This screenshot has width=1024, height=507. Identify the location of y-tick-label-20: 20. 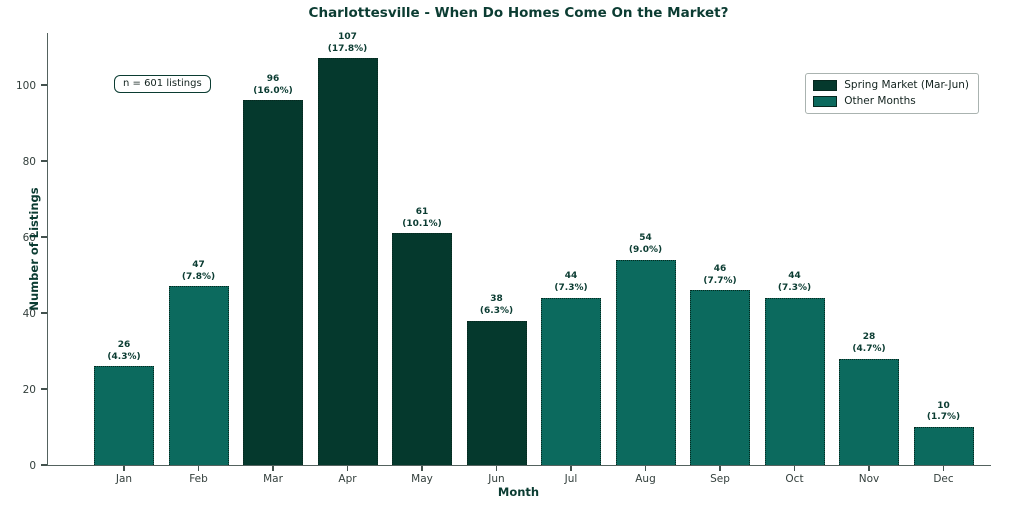
(29, 390).